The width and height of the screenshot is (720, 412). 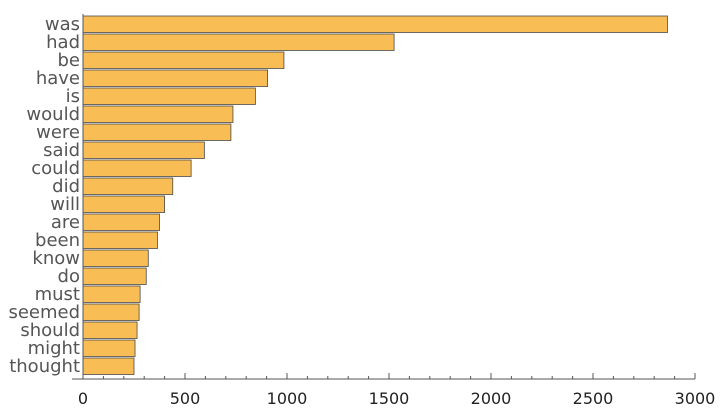 What do you see at coordinates (69, 276) in the screenshot?
I see `category-label-do: do` at bounding box center [69, 276].